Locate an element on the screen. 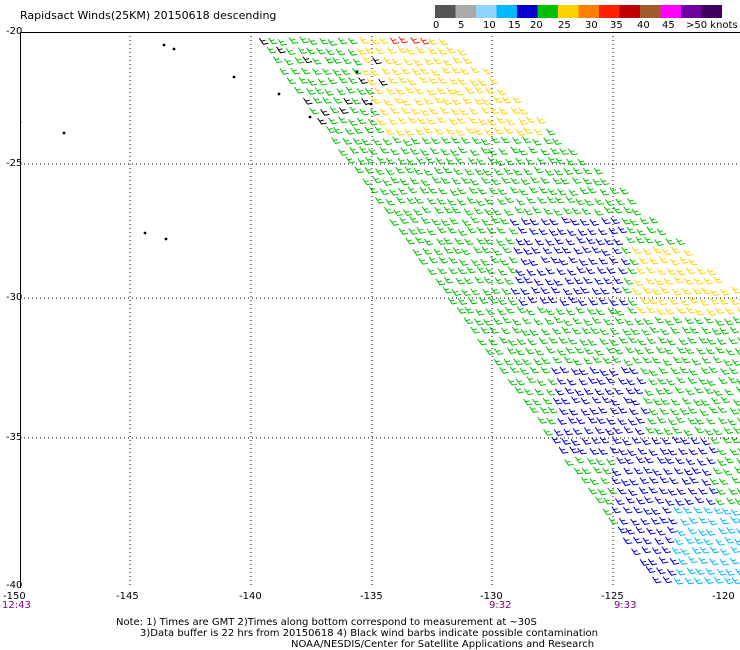  island-dot is located at coordinates (234, 77).